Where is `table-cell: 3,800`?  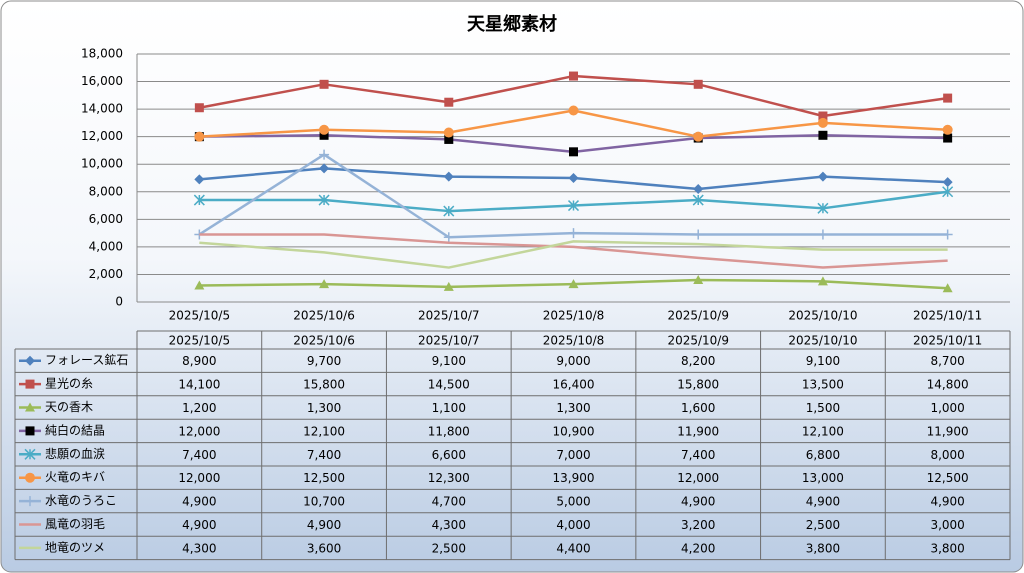 table-cell: 3,800 is located at coordinates (947, 548).